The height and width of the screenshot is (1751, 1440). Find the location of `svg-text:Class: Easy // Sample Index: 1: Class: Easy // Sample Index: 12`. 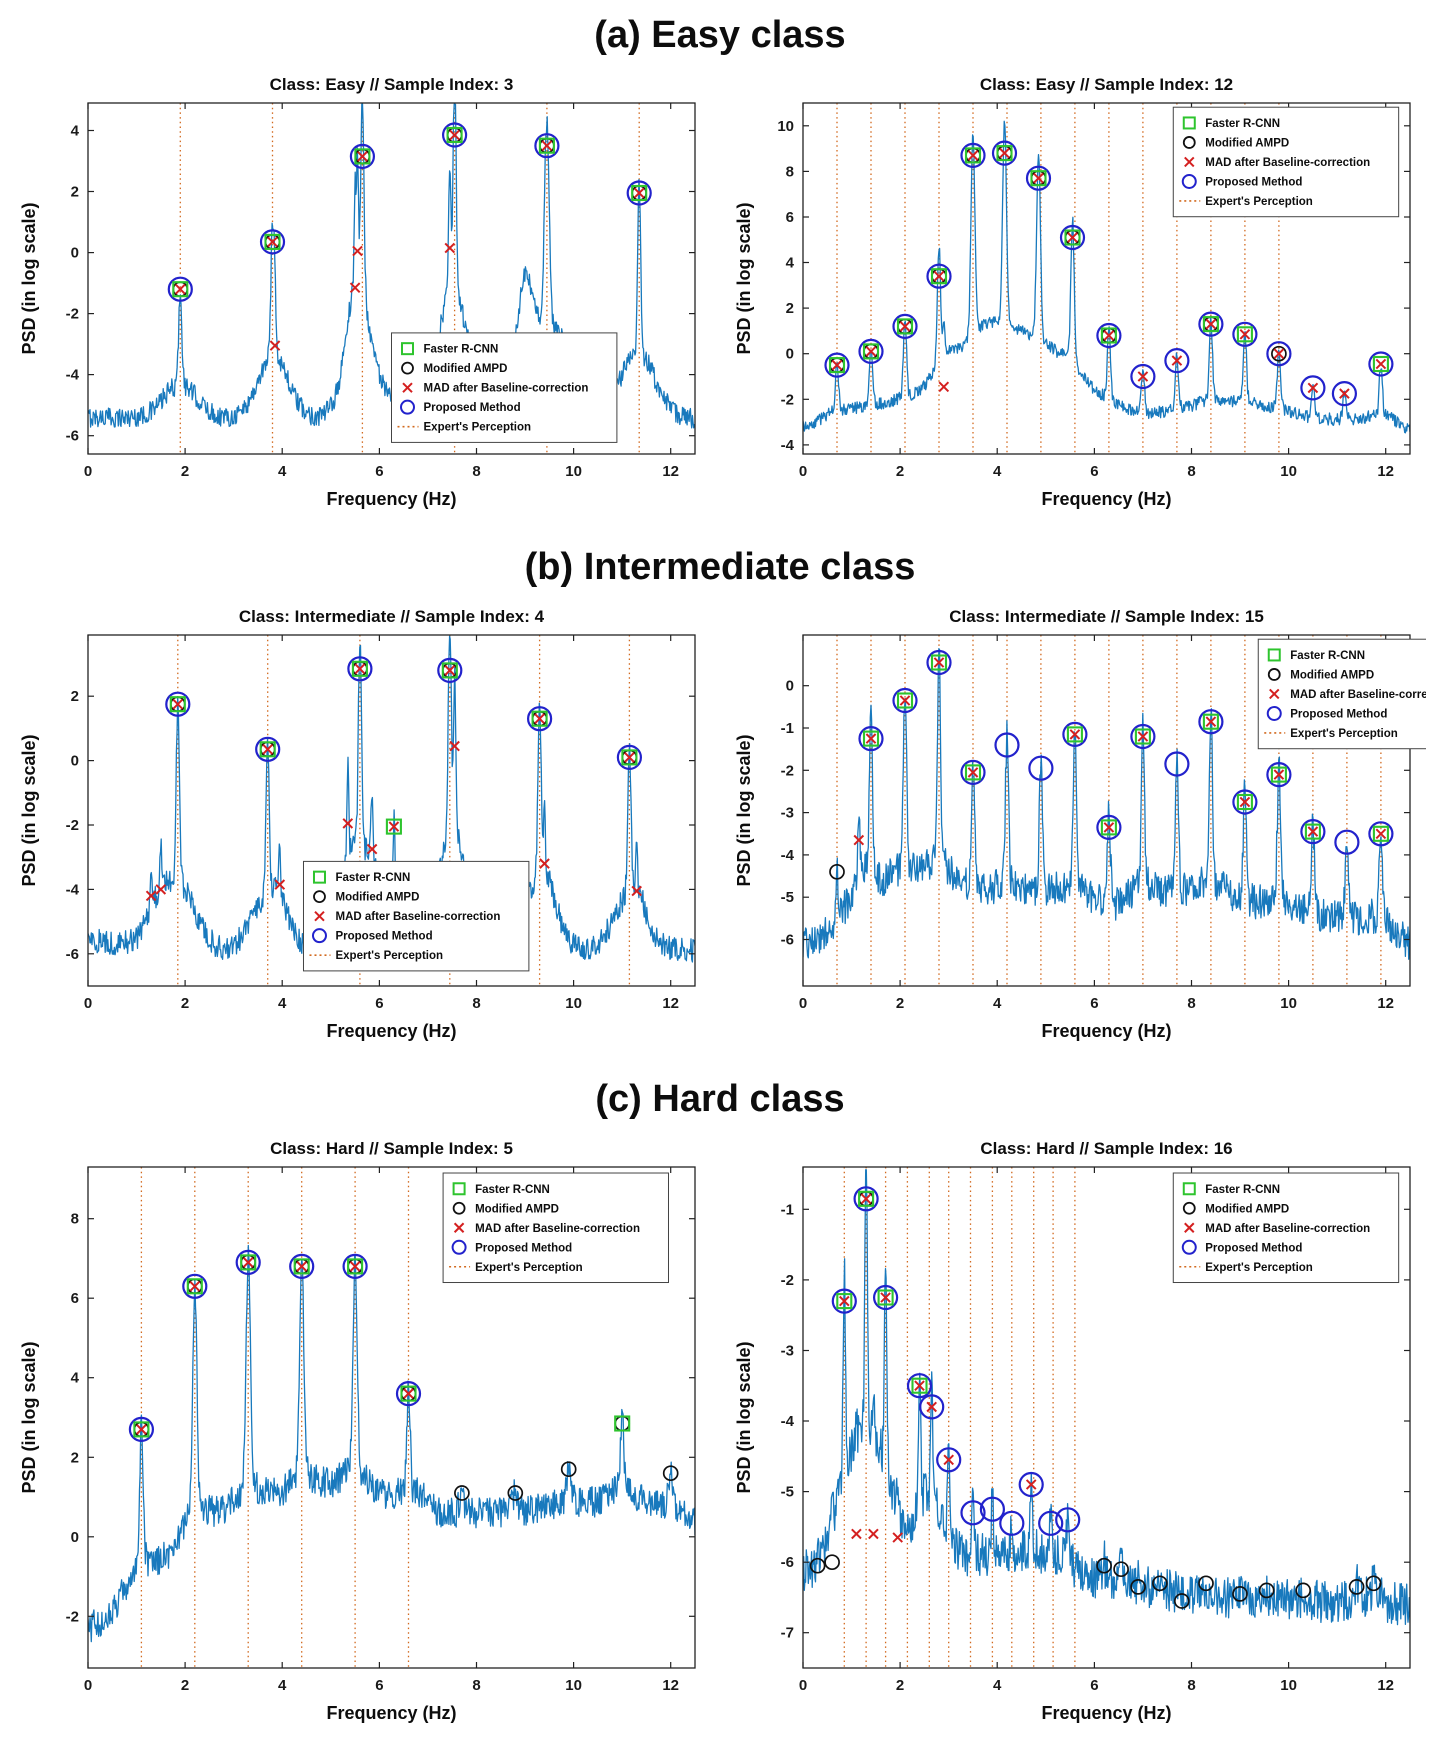

svg-text:Class: Easy // Sample Index: 1: Class: Easy // Sample Index: 12 is located at coordinates (1106, 84).